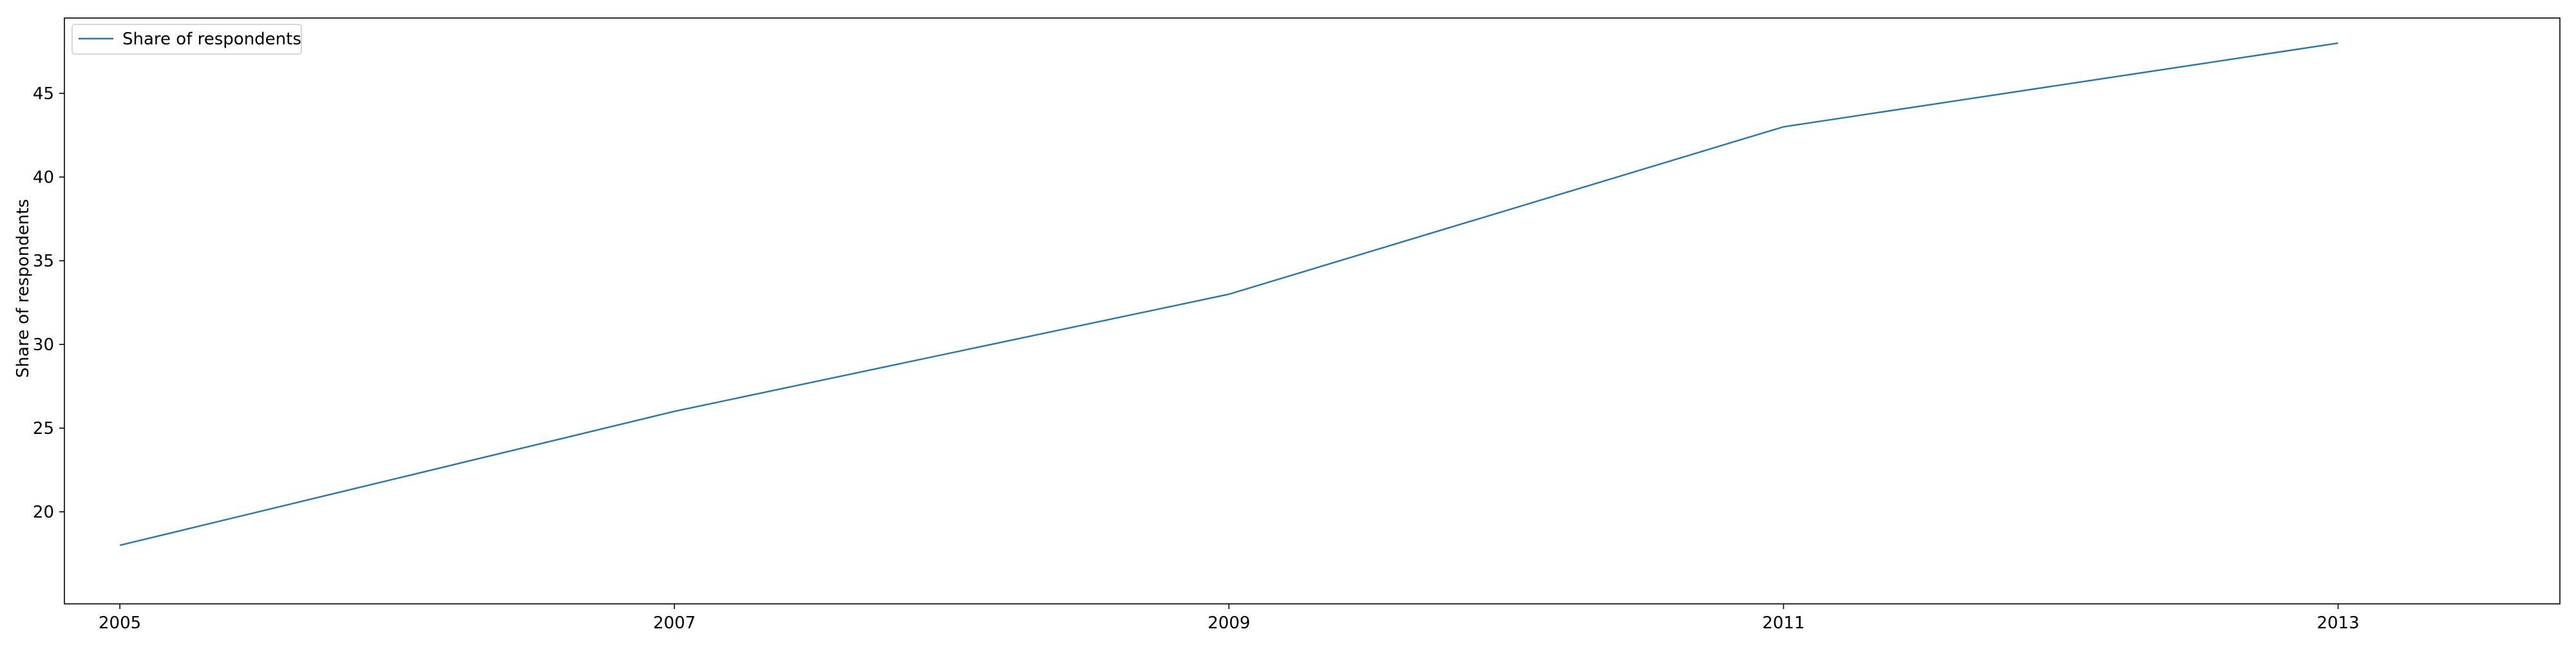 Image resolution: width=2576 pixels, height=647 pixels. Describe the element at coordinates (44, 262) in the screenshot. I see `y-tick-label: 35` at that location.